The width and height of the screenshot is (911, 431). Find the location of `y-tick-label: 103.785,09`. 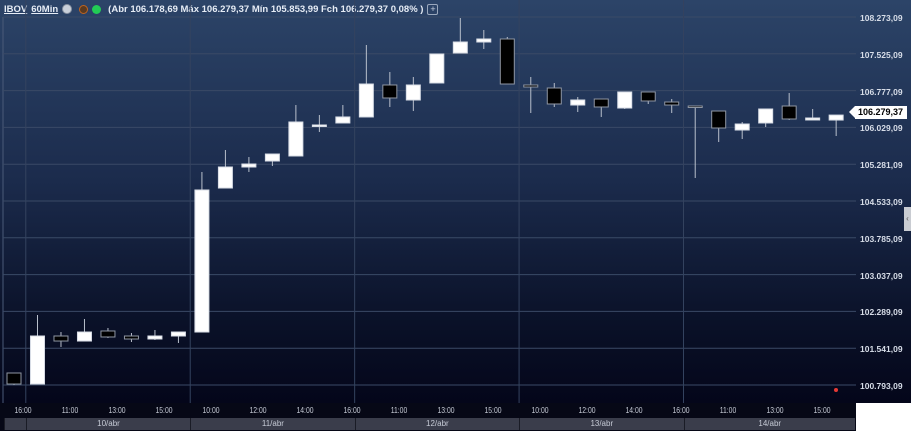

y-tick-label: 103.785,09 is located at coordinates (881, 238).